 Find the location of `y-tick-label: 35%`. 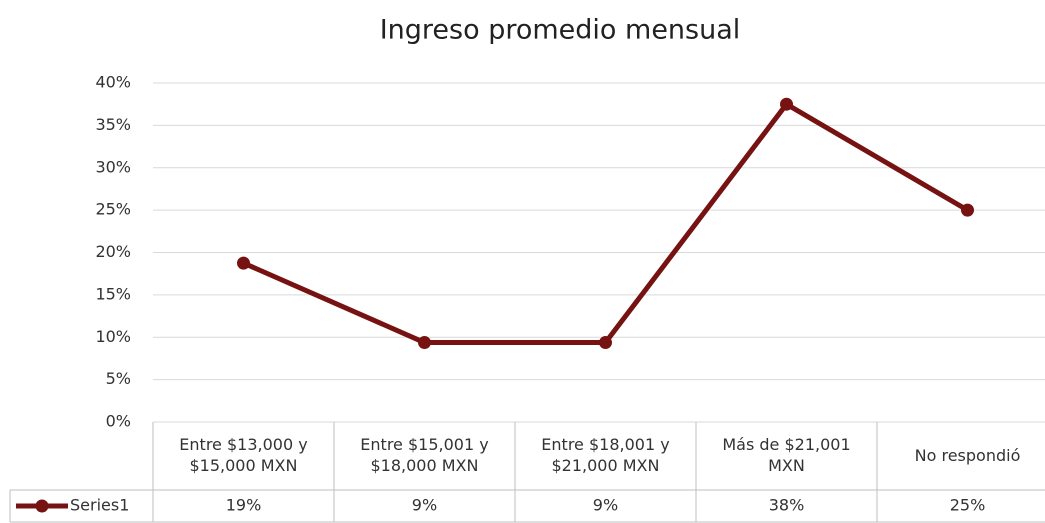

y-tick-label: 35% is located at coordinates (113, 124).